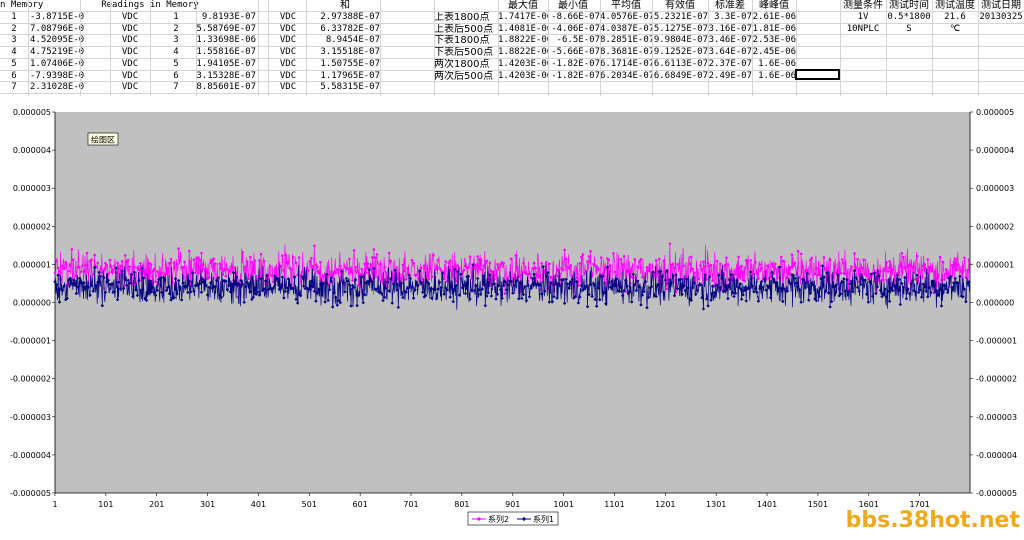 The width and height of the screenshot is (1024, 540). Describe the element at coordinates (57, 63) in the screenshot. I see `cell-v1: 1.07406E-07` at that location.